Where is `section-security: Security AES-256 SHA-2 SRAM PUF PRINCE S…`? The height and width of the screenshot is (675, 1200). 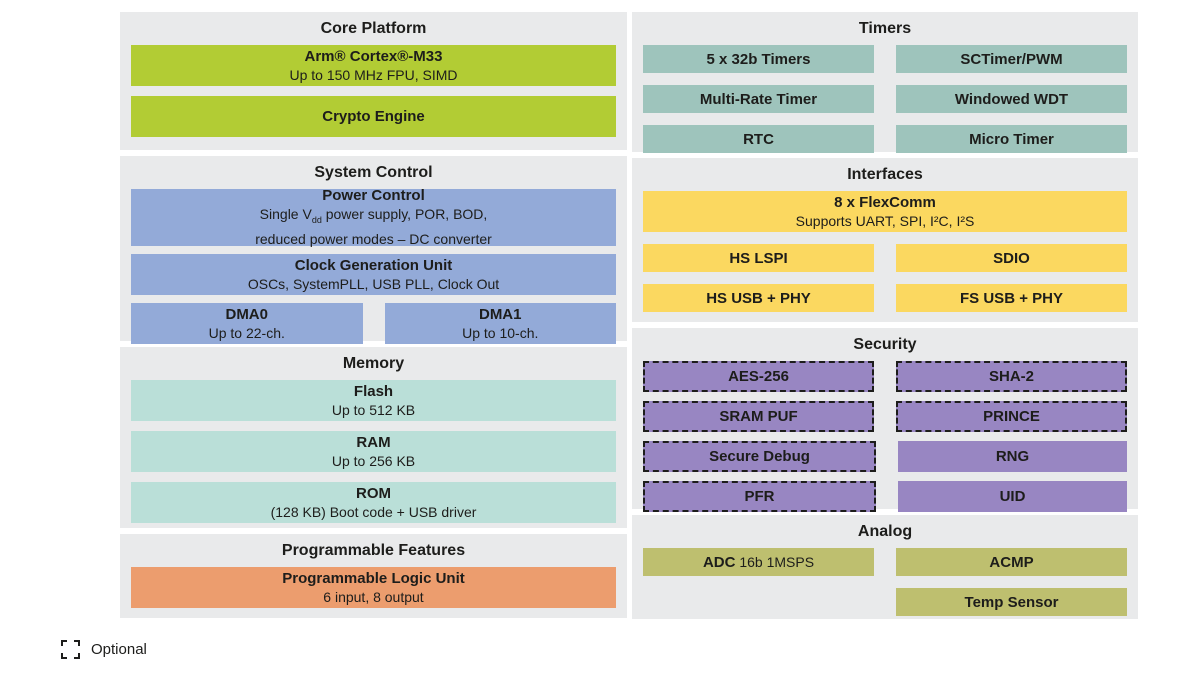 section-security: Security AES-256 SHA-2 SRAM PUF PRINCE S… is located at coordinates (885, 420).